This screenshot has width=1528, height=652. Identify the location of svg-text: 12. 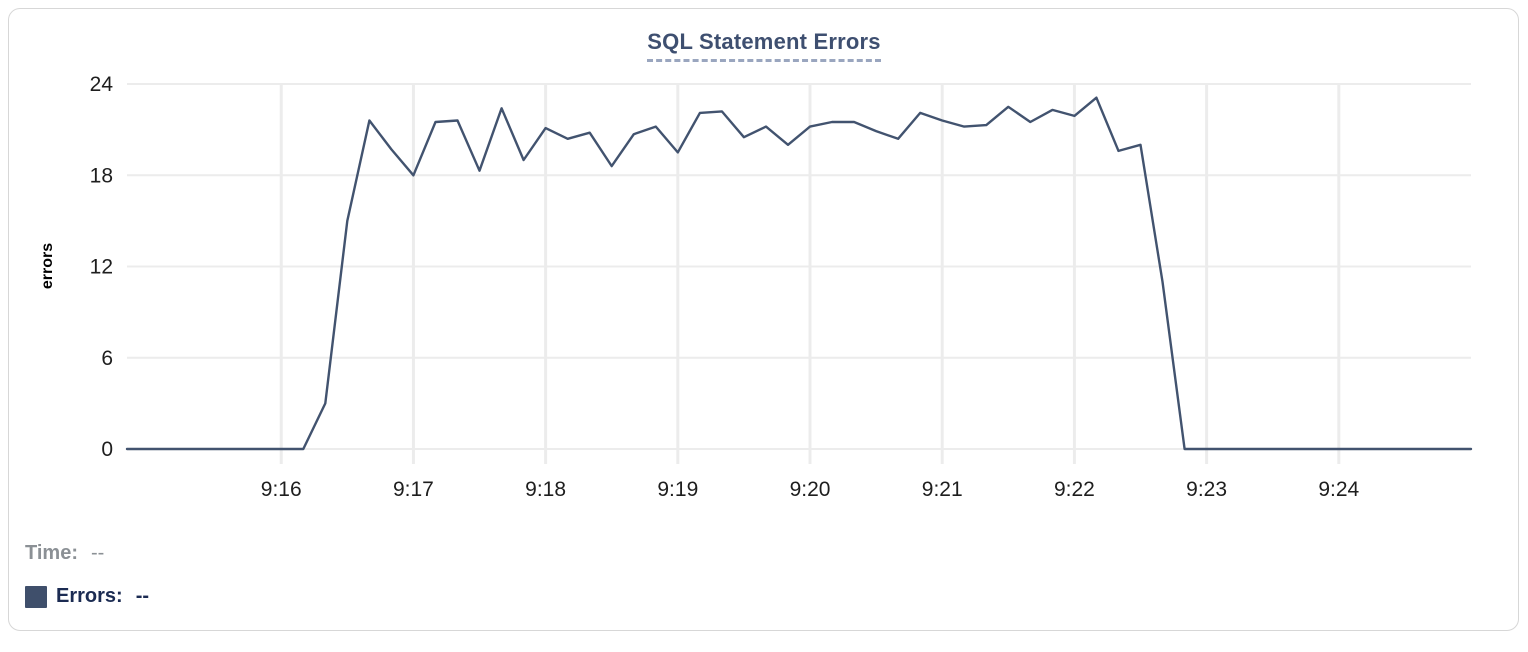
(101, 267).